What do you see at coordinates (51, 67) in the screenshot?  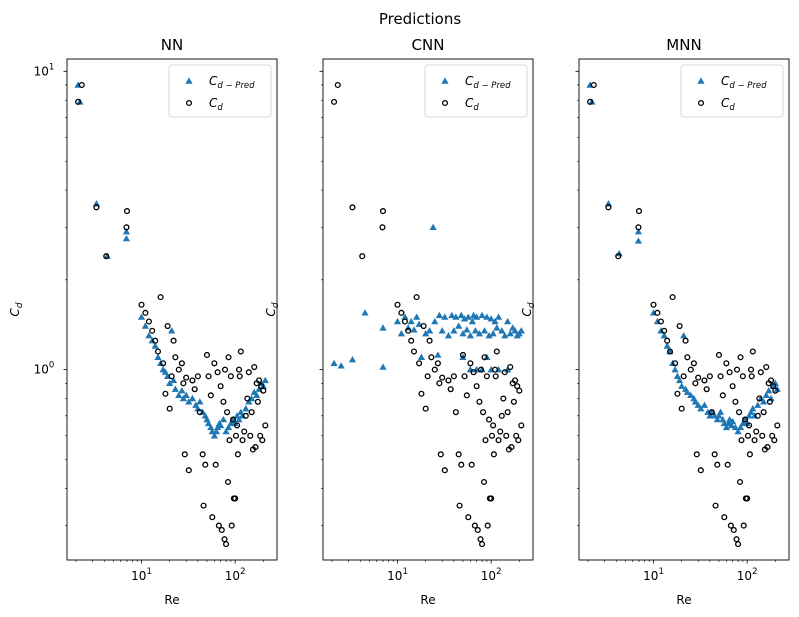 I see `tick-exponent: 1` at bounding box center [51, 67].